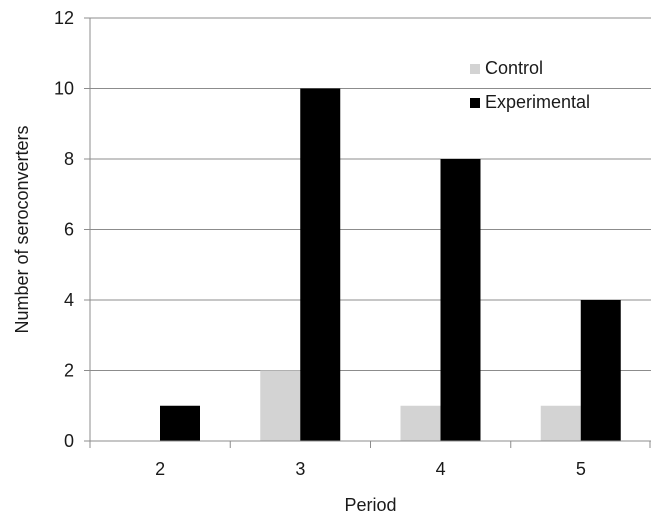  I want to click on y-tick-label-10: 10, so click(64, 89).